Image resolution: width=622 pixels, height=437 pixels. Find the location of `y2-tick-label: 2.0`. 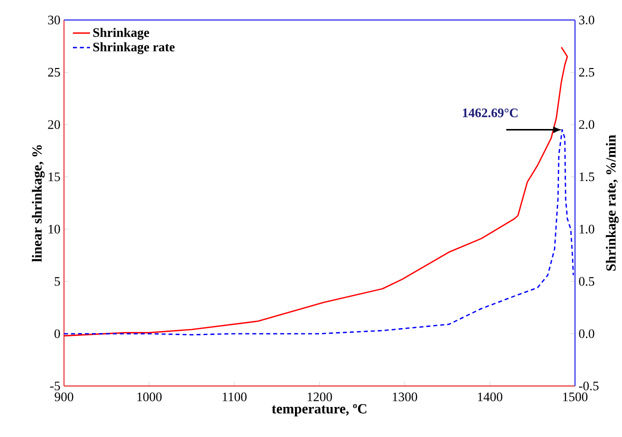

y2-tick-label: 2.0 is located at coordinates (586, 124).